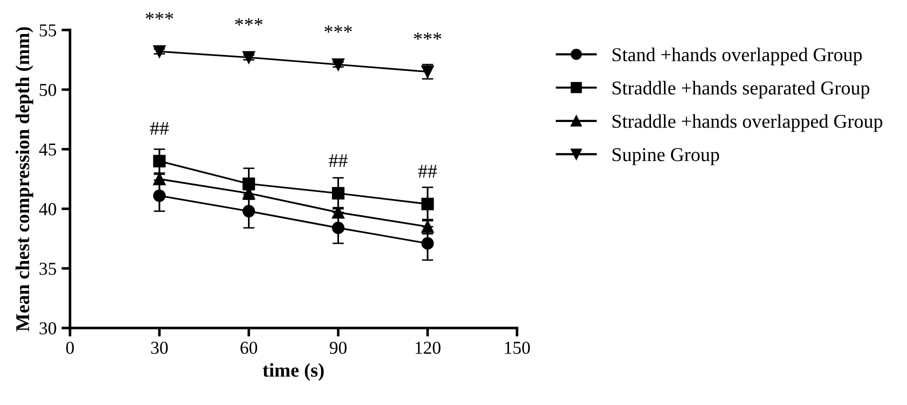 This screenshot has width=907, height=405. I want to click on y-tick-label: 40, so click(47, 209).